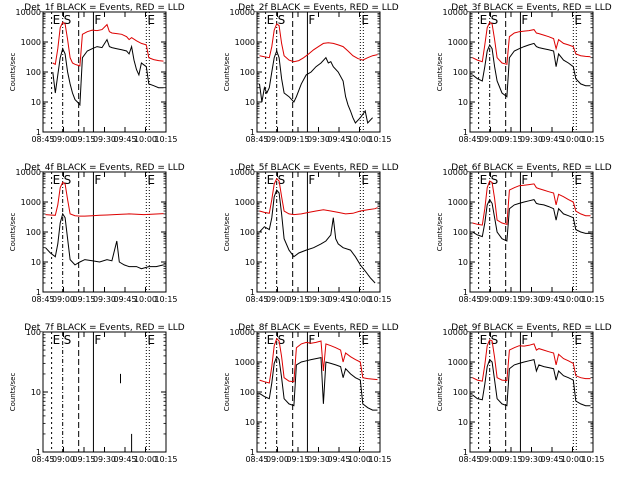 This screenshot has height=480, width=640. What do you see at coordinates (318, 168) in the screenshot?
I see `panel-title: Det_5f BLACK = Events, RED = LLD` at bounding box center [318, 168].